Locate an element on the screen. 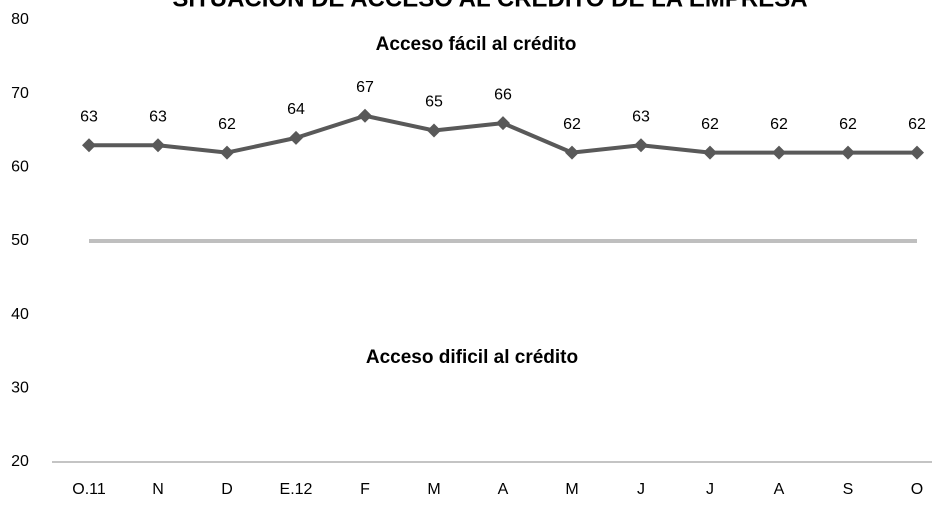 This screenshot has height=505, width=932. y-tick-label: 30 is located at coordinates (20, 388).